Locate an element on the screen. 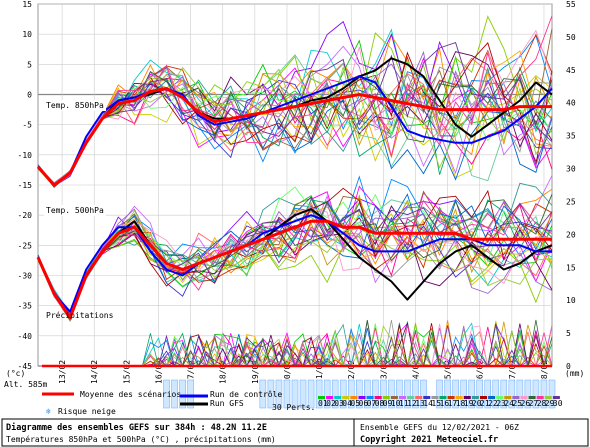  y-right-tick-label: 40 is located at coordinates (571, 103).